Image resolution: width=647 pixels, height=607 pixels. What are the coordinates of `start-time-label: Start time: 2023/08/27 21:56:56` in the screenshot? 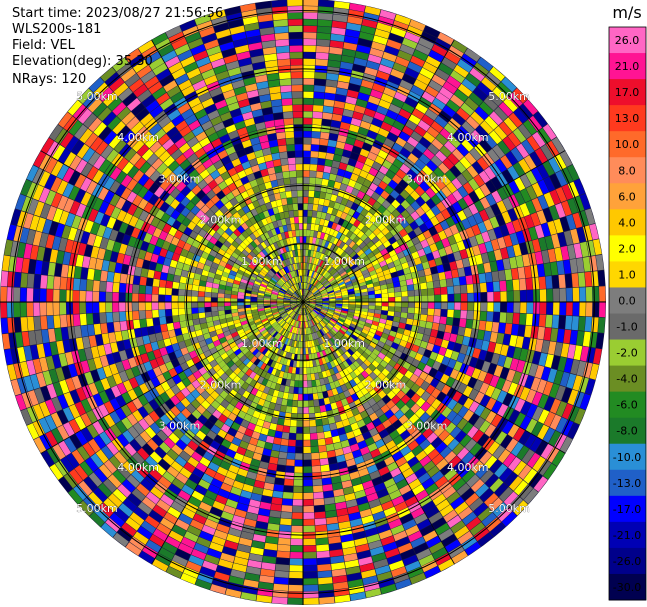 It's located at (118, 13).